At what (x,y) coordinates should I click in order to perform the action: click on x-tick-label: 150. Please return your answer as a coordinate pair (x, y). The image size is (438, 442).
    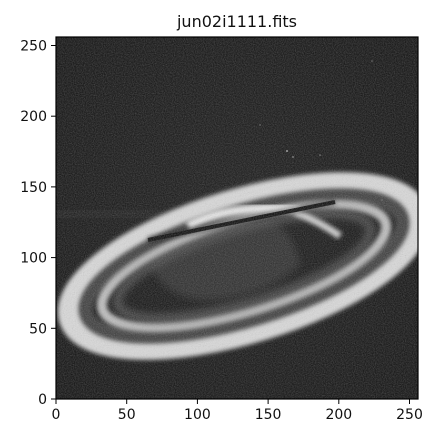
    Looking at the image, I should click on (268, 415).